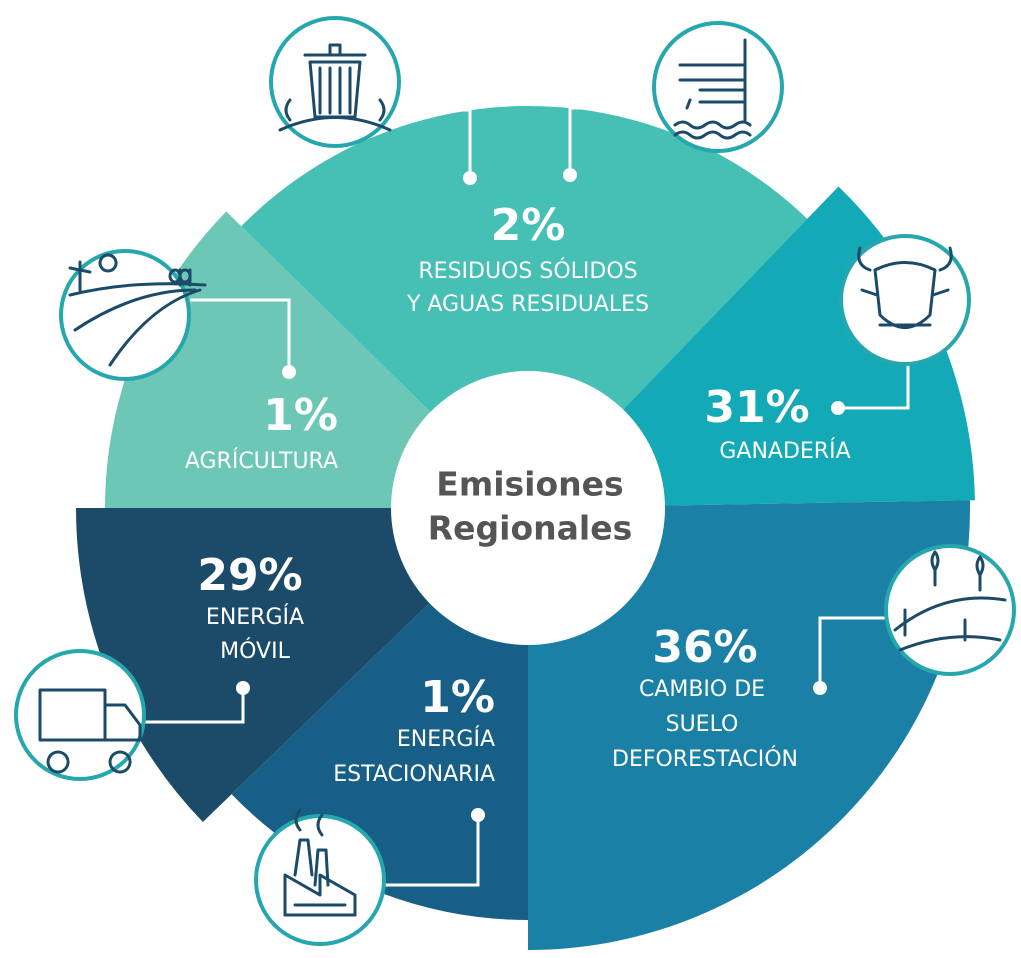 The width and height of the screenshot is (1021, 958). What do you see at coordinates (249, 575) in the screenshot?
I see `percent: 29%` at bounding box center [249, 575].